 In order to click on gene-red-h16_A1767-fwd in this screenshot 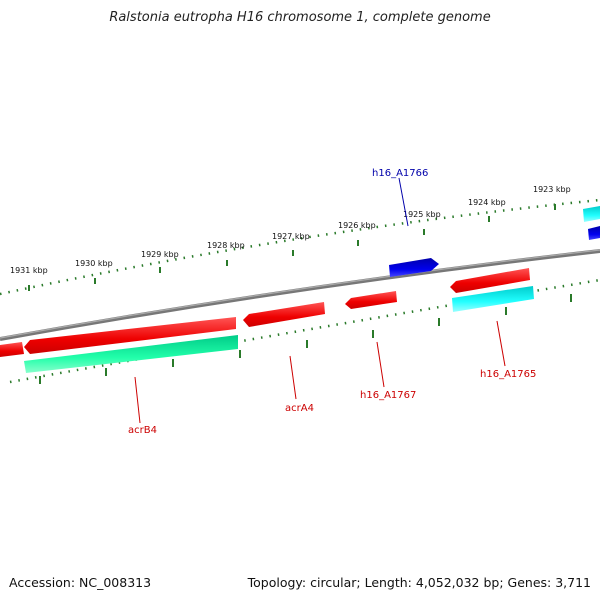, I will do `click(371, 300)`.